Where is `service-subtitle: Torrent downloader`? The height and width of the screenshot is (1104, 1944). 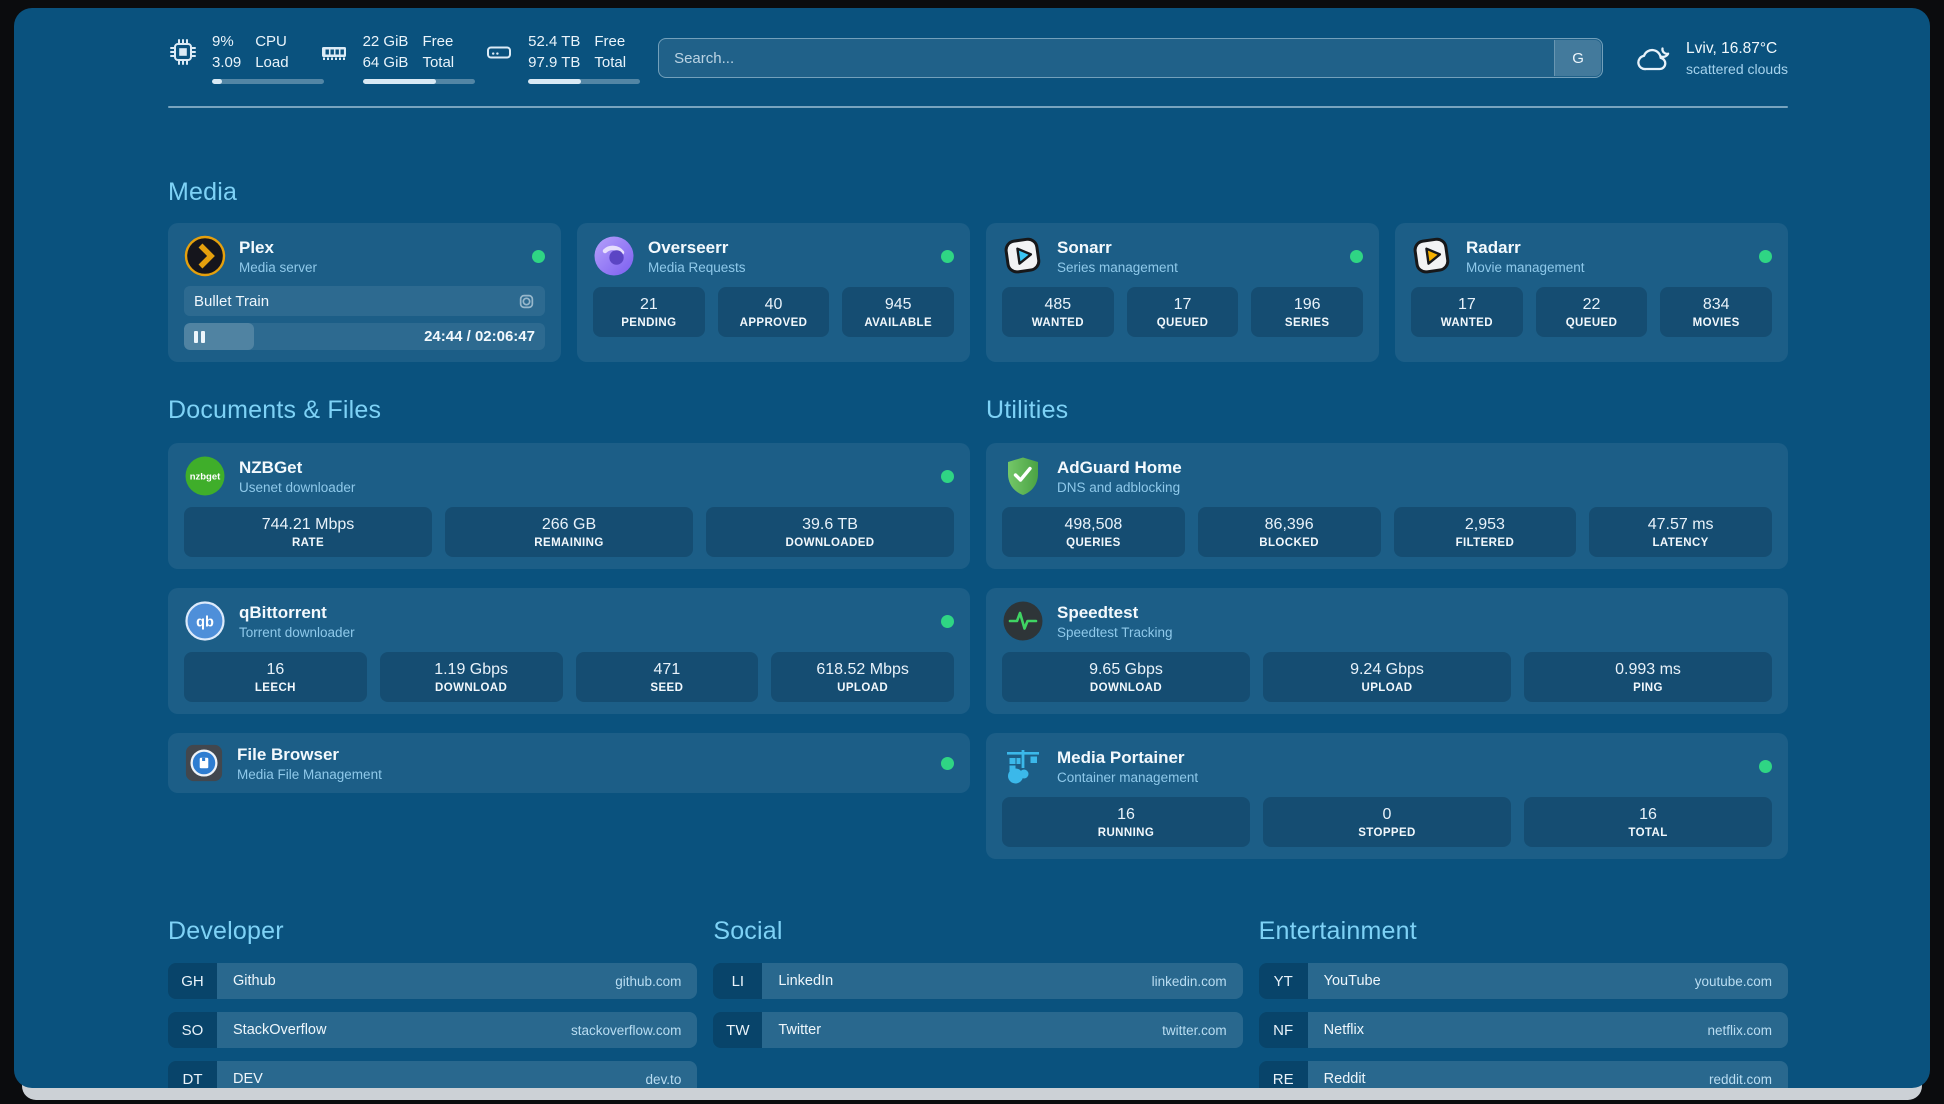
service-subtitle: Torrent downloader is located at coordinates (297, 632).